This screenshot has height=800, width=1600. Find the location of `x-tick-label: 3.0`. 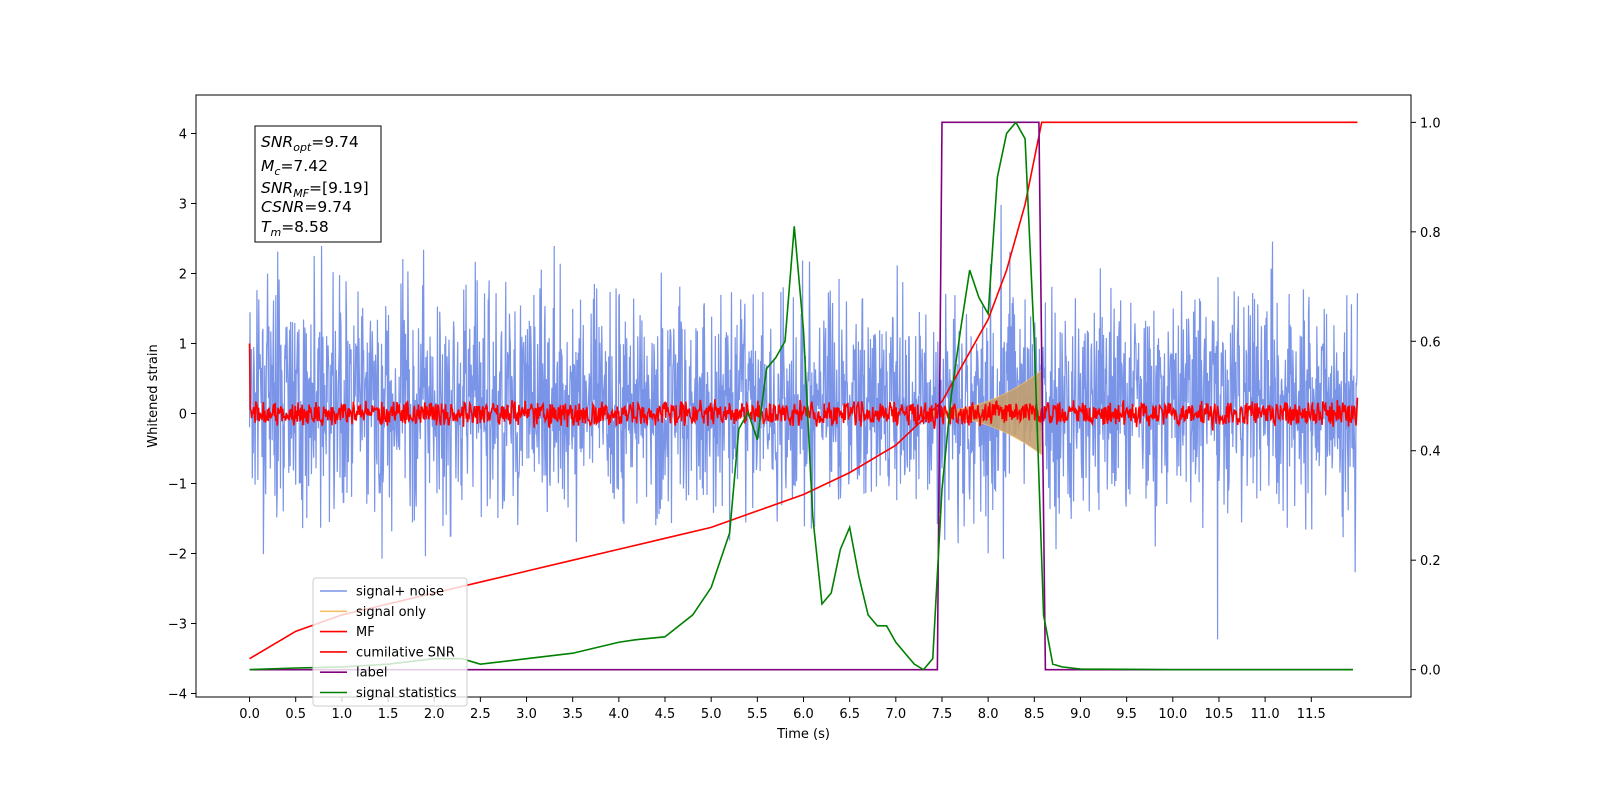

x-tick-label: 3.0 is located at coordinates (526, 714).